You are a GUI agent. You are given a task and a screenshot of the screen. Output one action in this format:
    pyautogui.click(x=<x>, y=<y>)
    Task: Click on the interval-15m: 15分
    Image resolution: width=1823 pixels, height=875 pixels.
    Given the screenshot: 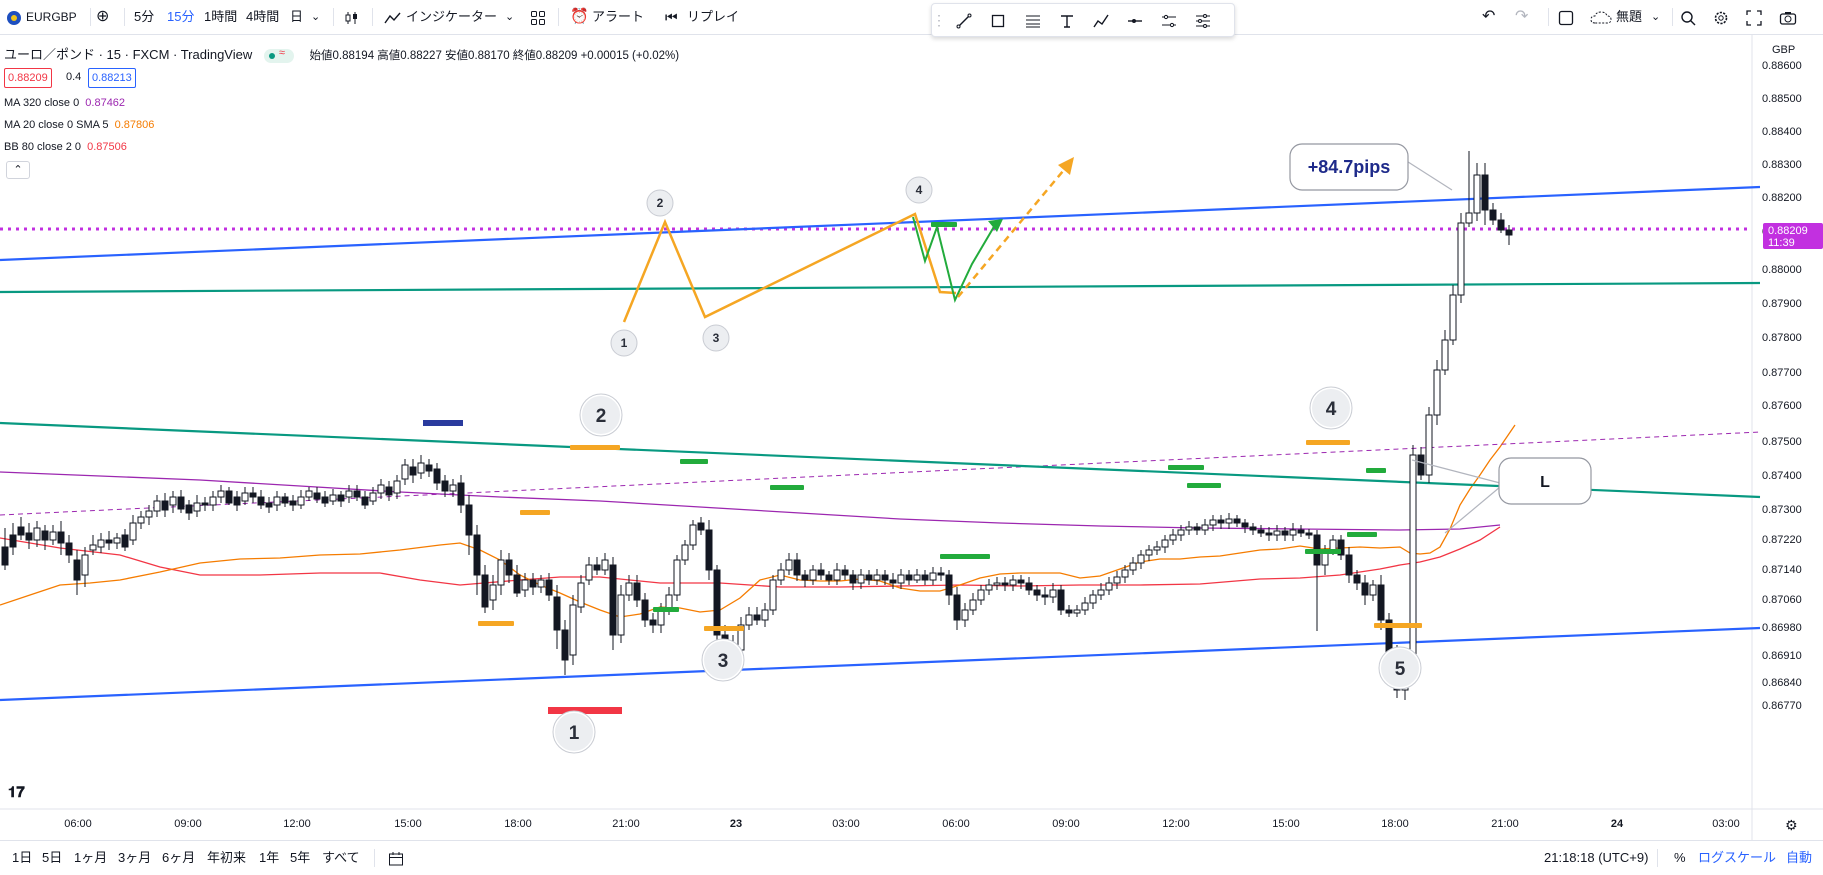 What is the action you would take?
    pyautogui.click(x=181, y=16)
    